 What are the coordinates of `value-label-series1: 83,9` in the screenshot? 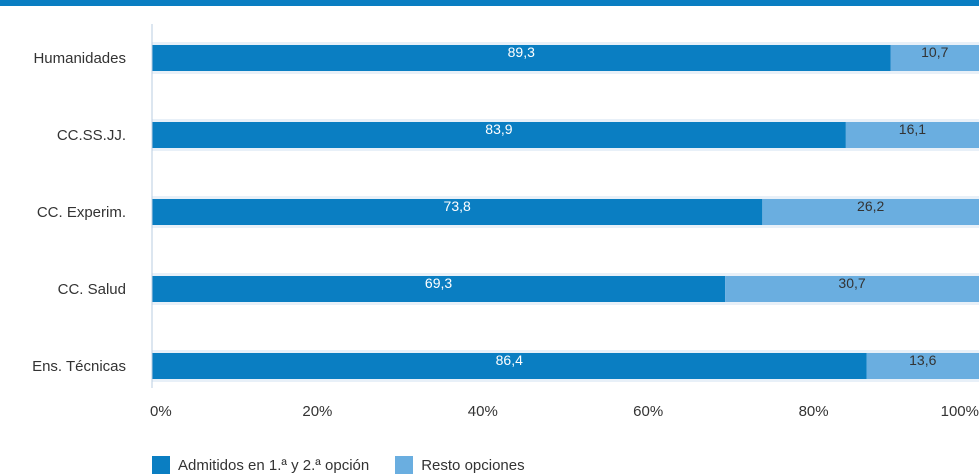 It's located at (498, 129).